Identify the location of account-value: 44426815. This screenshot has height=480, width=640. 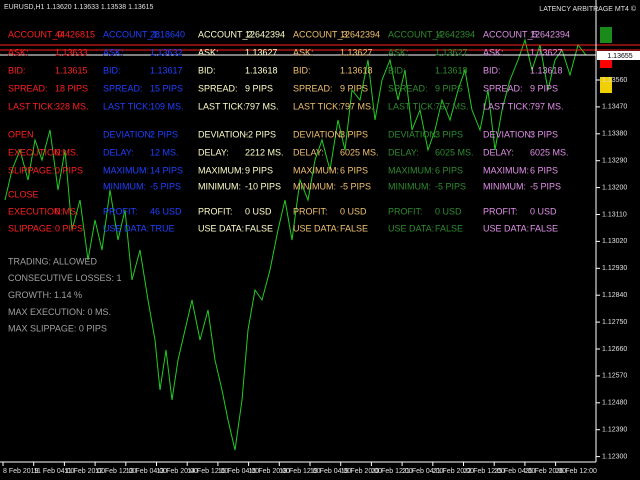
(75, 34).